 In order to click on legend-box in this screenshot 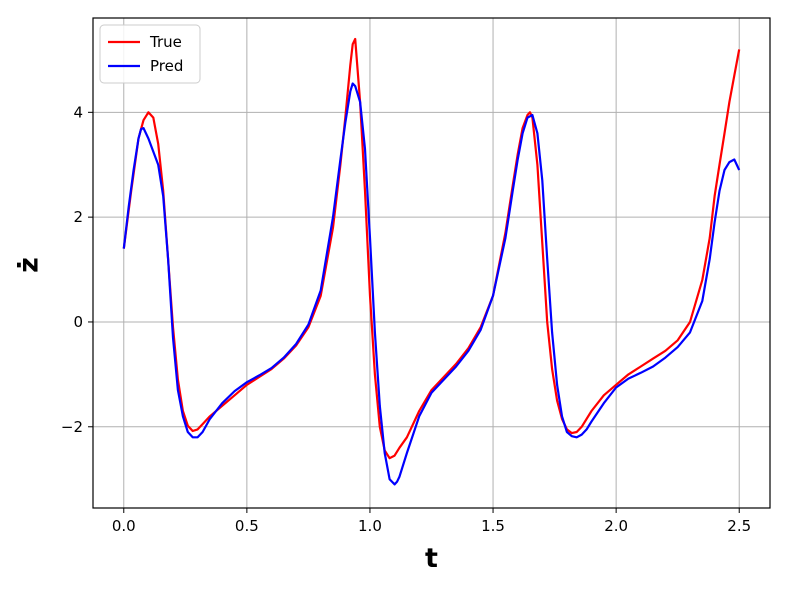, I will do `click(150, 54)`.